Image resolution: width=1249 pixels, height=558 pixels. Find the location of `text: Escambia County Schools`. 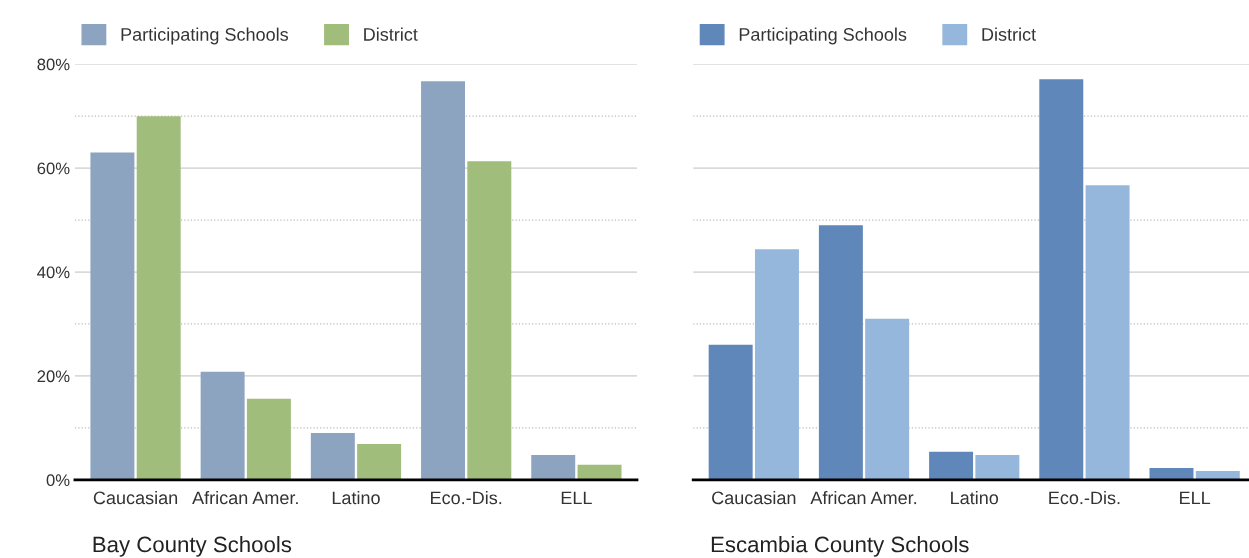

text: Escambia County Schools is located at coordinates (840, 546).